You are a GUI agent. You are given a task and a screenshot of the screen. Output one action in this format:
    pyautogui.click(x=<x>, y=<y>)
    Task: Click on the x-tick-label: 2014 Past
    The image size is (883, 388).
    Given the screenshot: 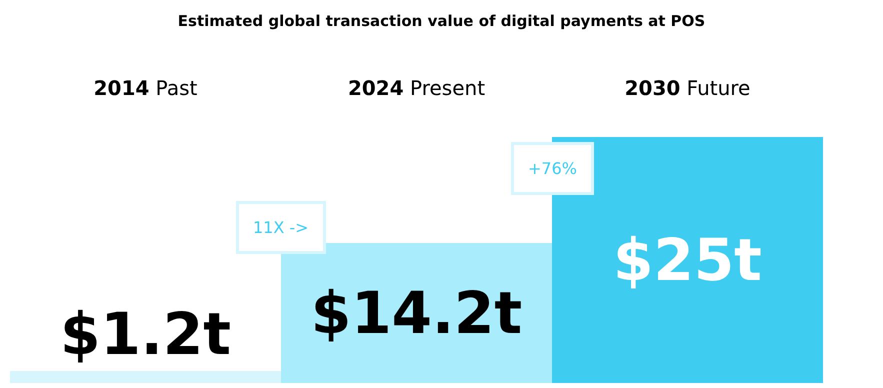 What is the action you would take?
    pyautogui.click(x=146, y=88)
    